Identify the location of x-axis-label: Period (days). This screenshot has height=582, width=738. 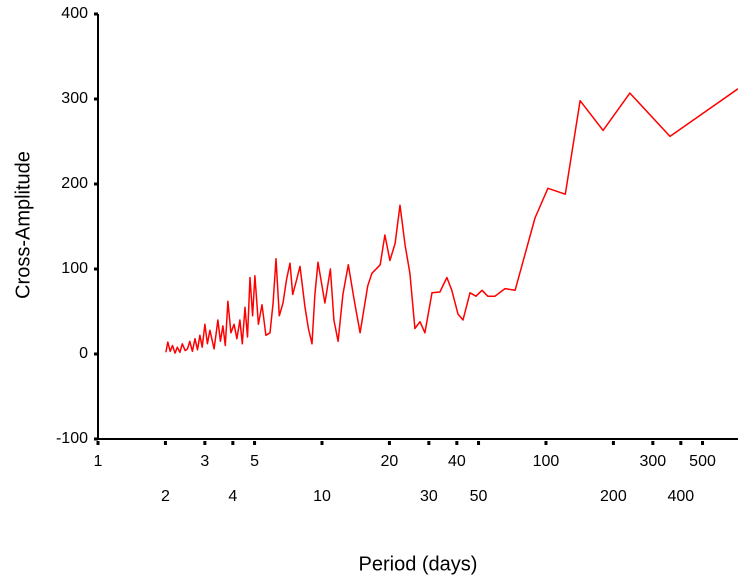
(418, 564).